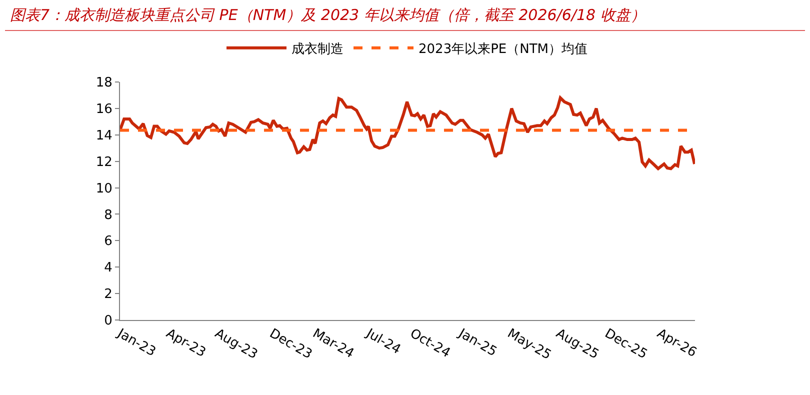  What do you see at coordinates (108, 242) in the screenshot?
I see `y-tick-label: 6` at bounding box center [108, 242].